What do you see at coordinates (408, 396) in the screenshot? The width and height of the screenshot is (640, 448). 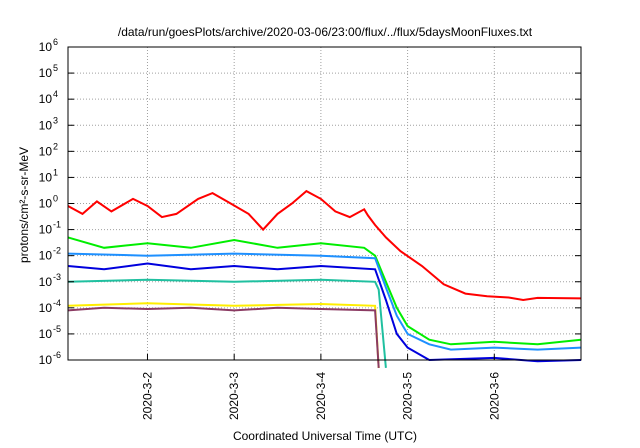 I see `x-tick-label: 2020-3-5` at bounding box center [408, 396].